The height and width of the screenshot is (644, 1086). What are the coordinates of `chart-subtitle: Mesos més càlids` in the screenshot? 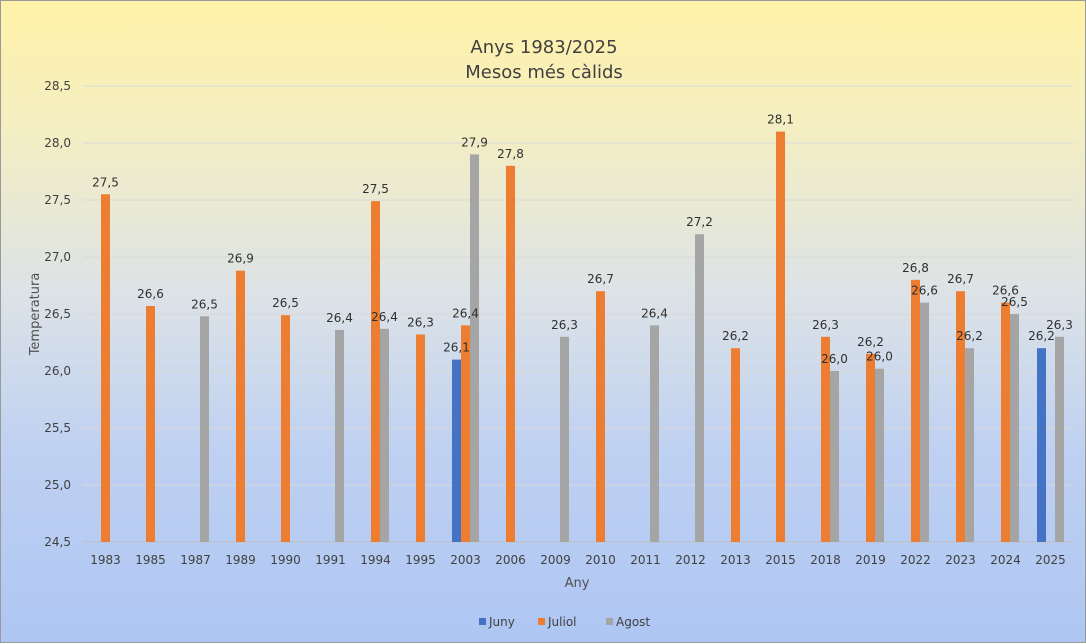 It's located at (544, 72).